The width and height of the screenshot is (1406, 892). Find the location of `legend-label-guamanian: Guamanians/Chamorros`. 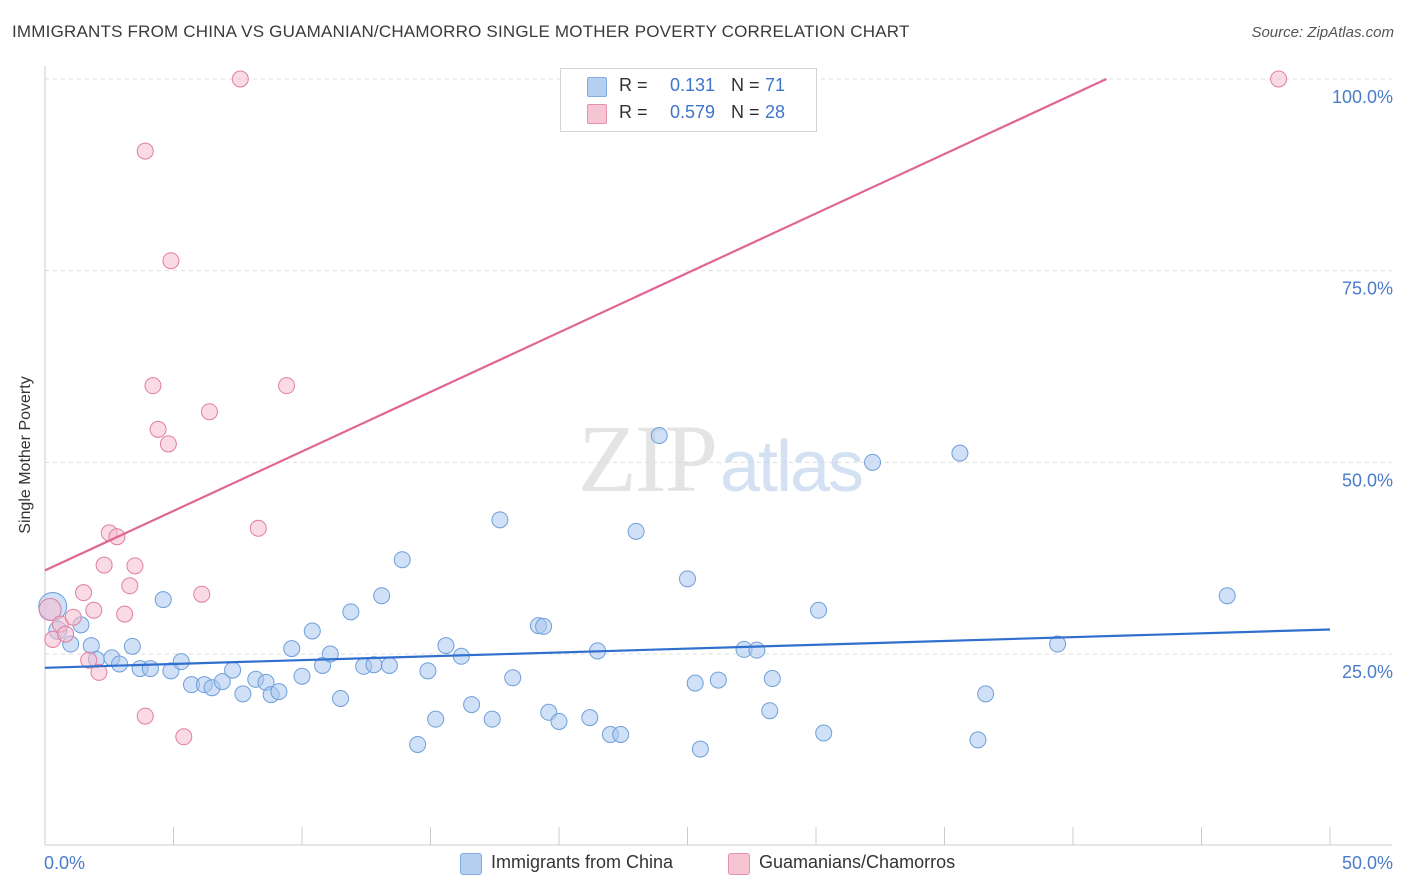

legend-label-guamanian: Guamanians/Chamorros is located at coordinates (857, 862).